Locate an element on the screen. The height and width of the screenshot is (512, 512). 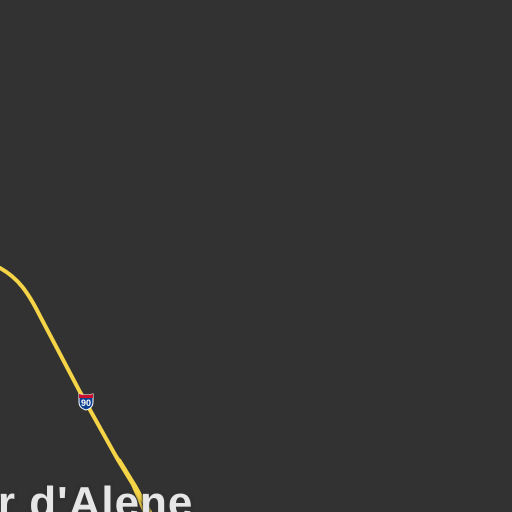
shield-number: 90 is located at coordinates (85, 403).